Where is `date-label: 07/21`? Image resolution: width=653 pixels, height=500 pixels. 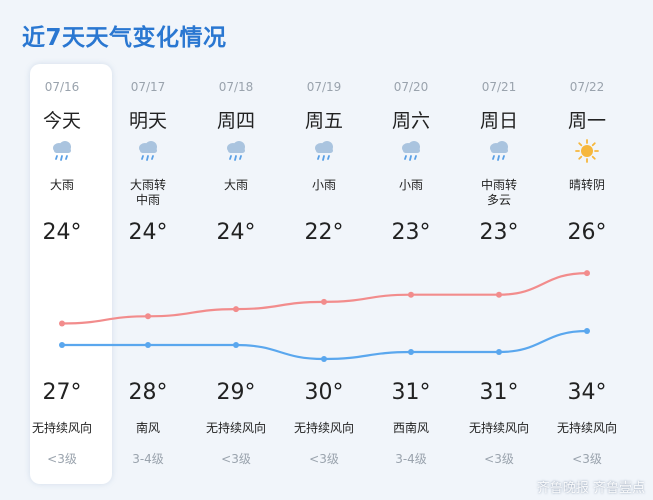
date-label: 07/21 is located at coordinates (499, 87).